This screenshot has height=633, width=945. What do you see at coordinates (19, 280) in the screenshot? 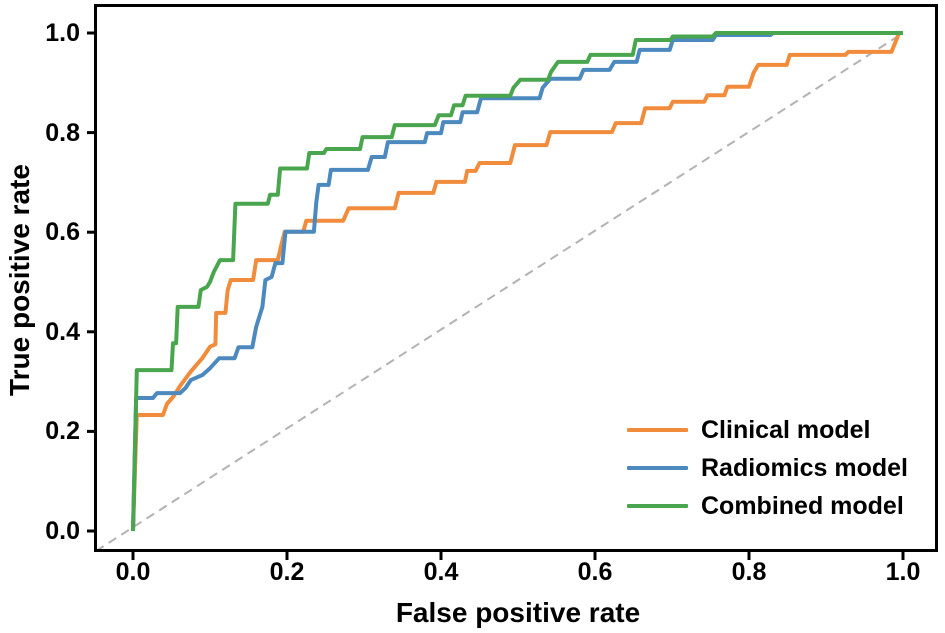
I see `y-axis-title: True positive rate` at bounding box center [19, 280].